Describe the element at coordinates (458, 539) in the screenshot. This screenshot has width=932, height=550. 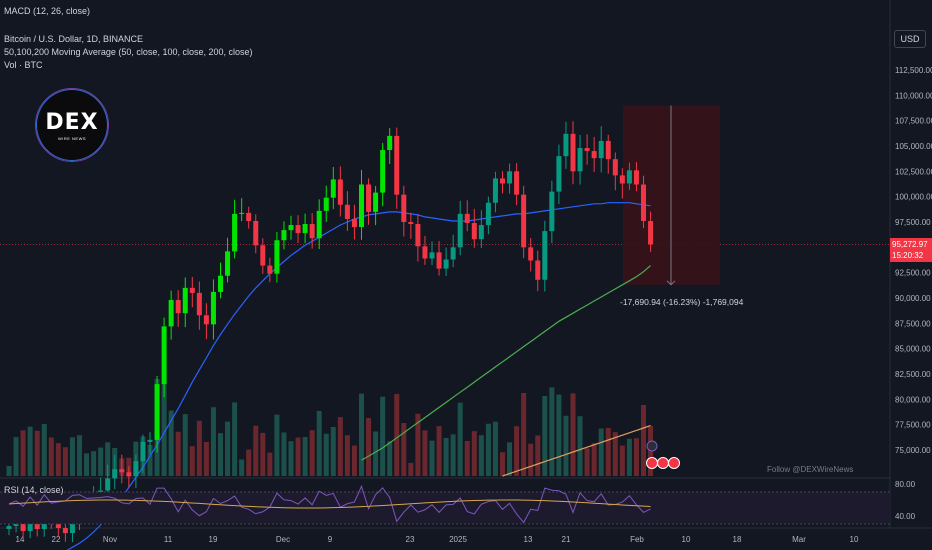
I see `x-tick-label: 2025` at that location.